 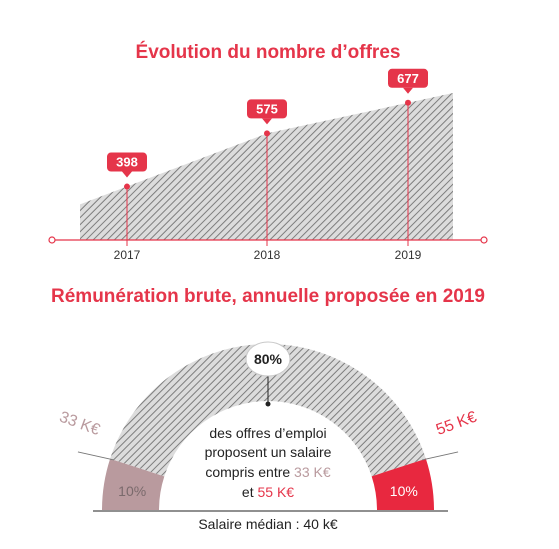 I want to click on data-point-2017, so click(x=127, y=186).